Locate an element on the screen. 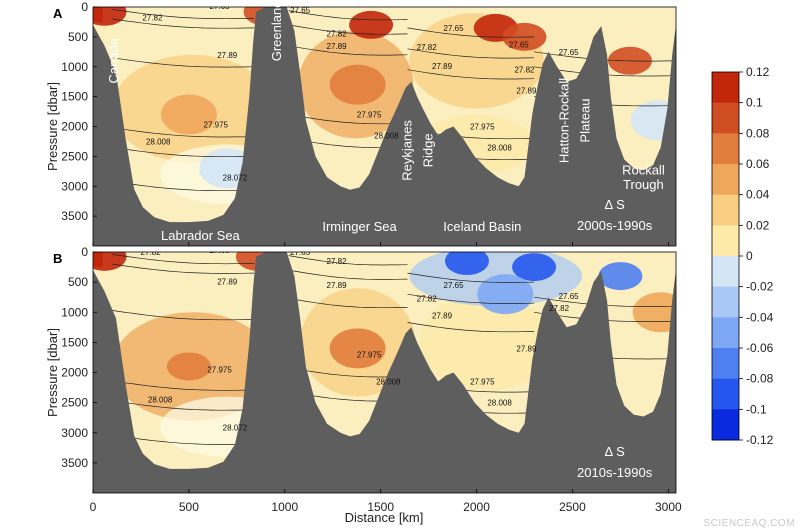 The width and height of the screenshot is (800, 530). y-tick-label: 500 is located at coordinates (78, 282).